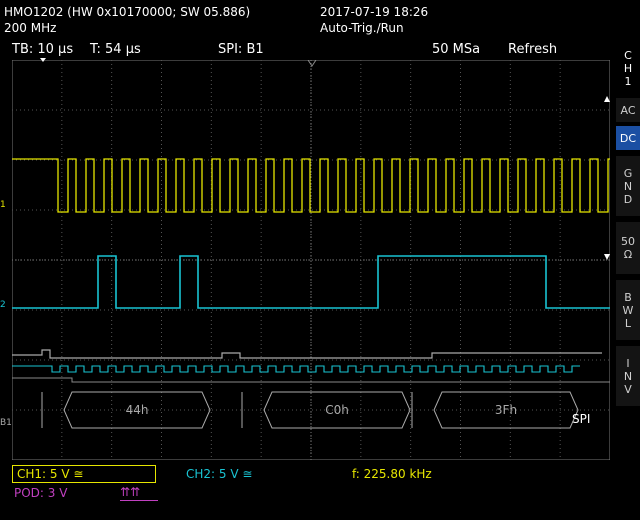 The image size is (640, 520). I want to click on invert-button: I N V, so click(628, 376).